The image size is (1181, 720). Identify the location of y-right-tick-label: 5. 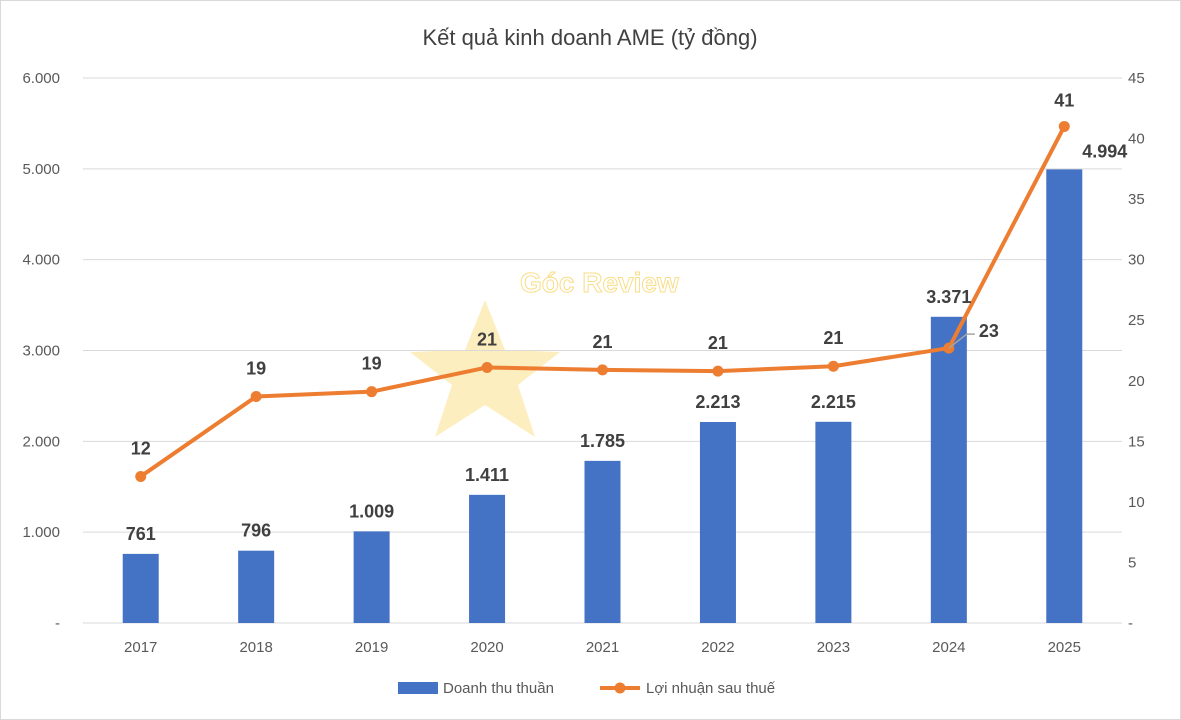
(1132, 562).